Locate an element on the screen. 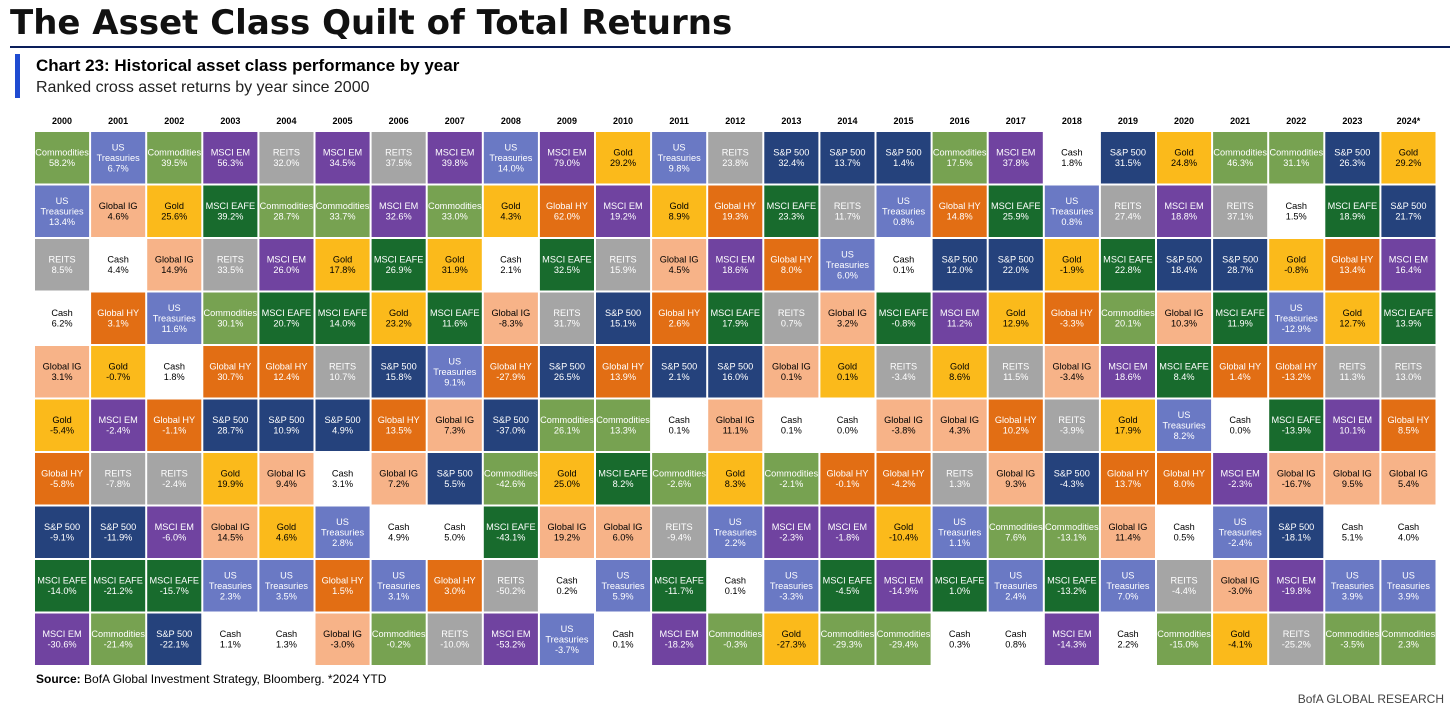 The height and width of the screenshot is (718, 1456). year-label-2019: 2019 is located at coordinates (1128, 121).